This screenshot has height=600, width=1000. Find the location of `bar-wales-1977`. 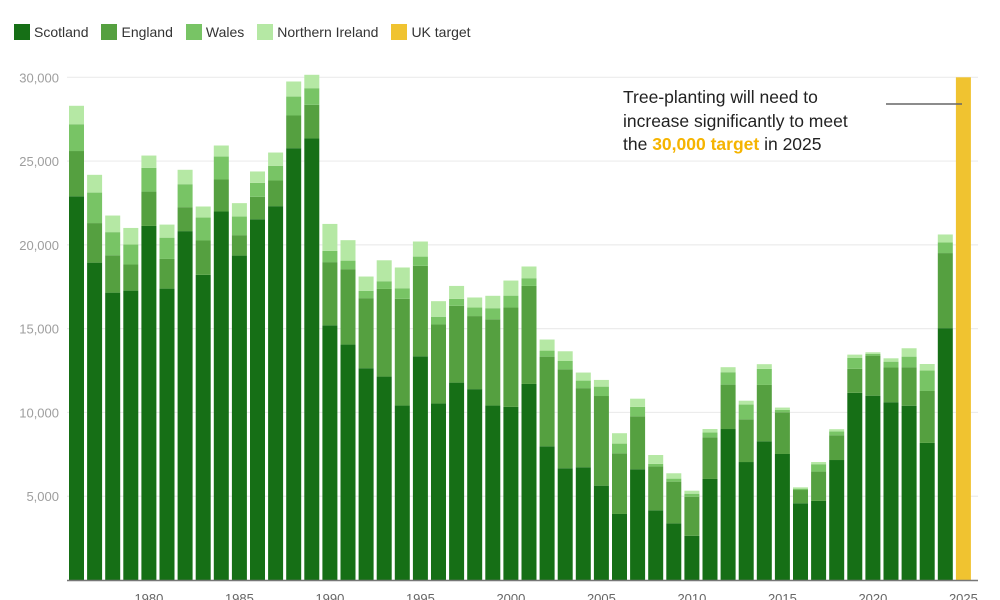

bar-wales-1977 is located at coordinates (95, 208).